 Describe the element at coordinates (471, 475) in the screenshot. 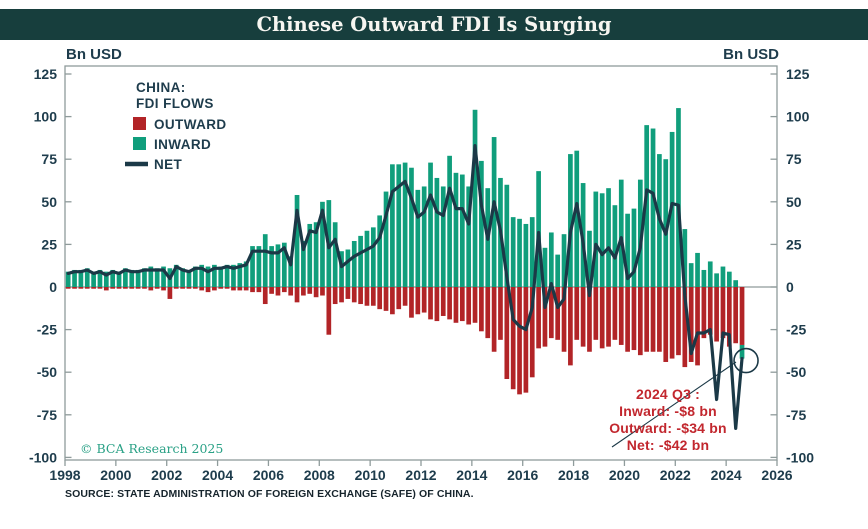

I see `x-tick-label: 2014` at that location.